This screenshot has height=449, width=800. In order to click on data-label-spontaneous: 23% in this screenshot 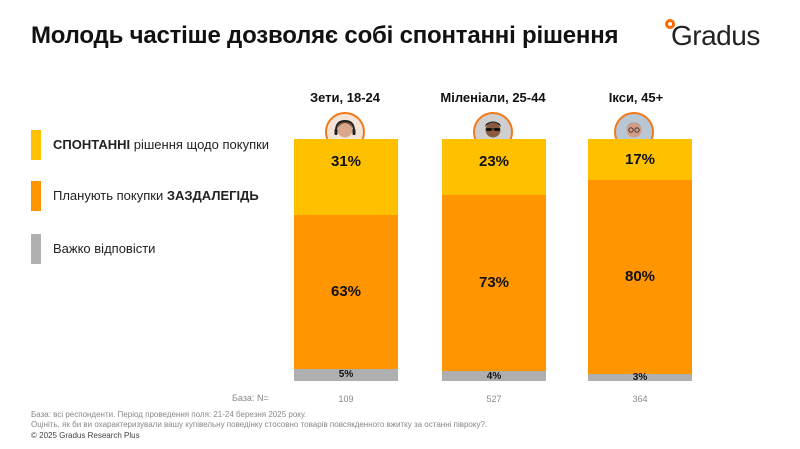, I will do `click(494, 161)`.